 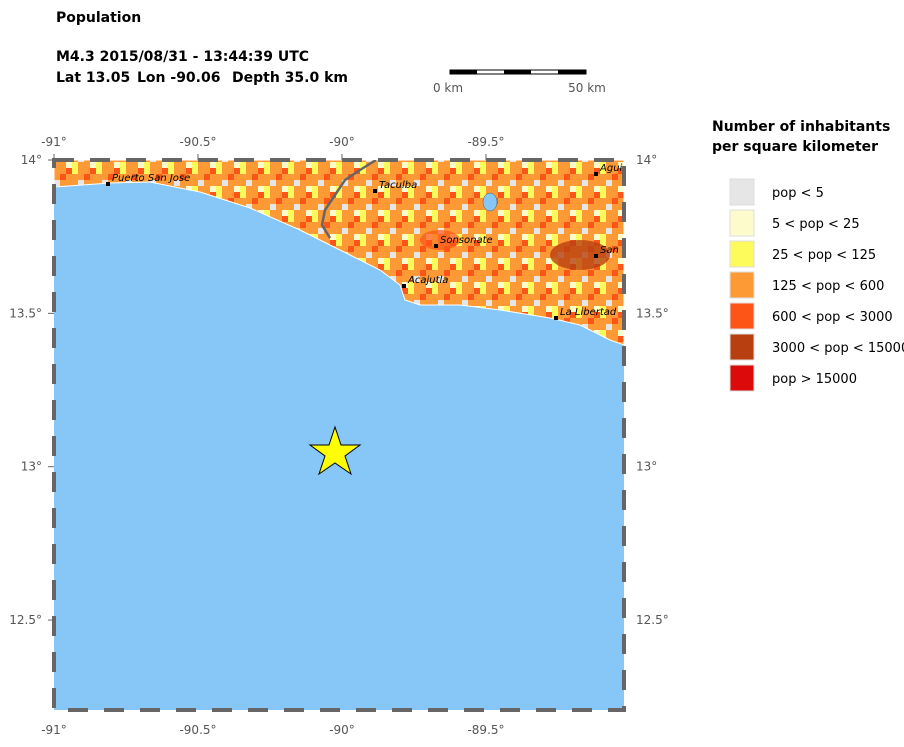 I want to click on city-label: Agui, so click(x=611, y=168).